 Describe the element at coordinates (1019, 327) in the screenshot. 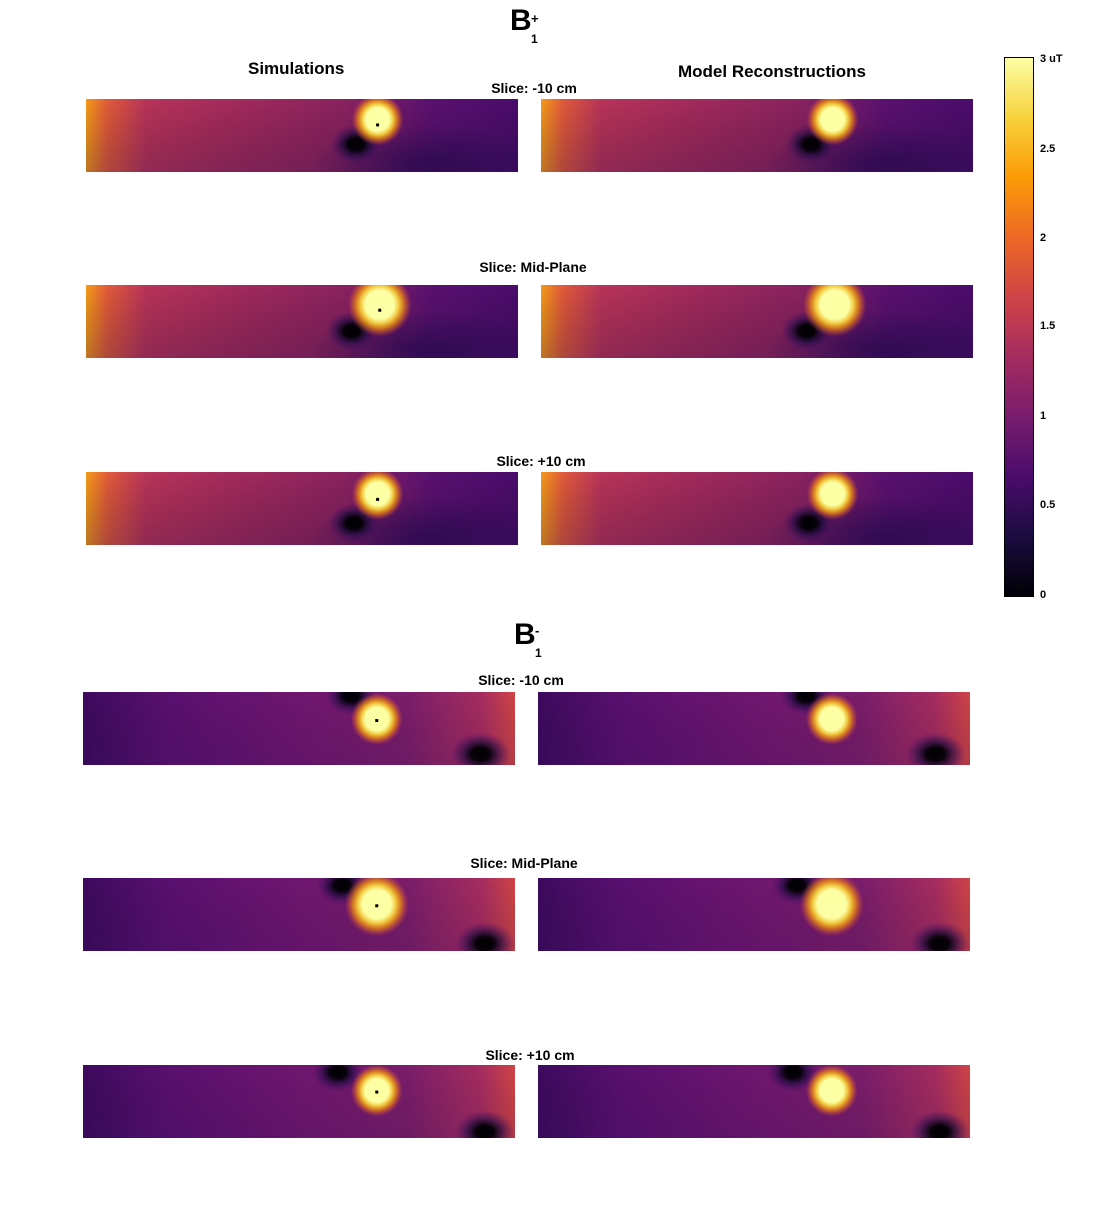

I see `colorbar` at that location.